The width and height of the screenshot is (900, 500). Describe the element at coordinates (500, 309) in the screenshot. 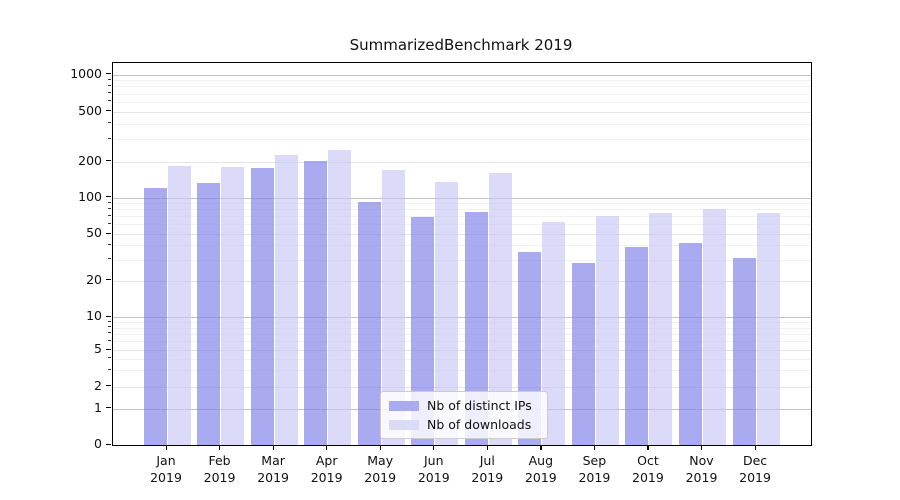

I see `bar-downloads-jul` at that location.